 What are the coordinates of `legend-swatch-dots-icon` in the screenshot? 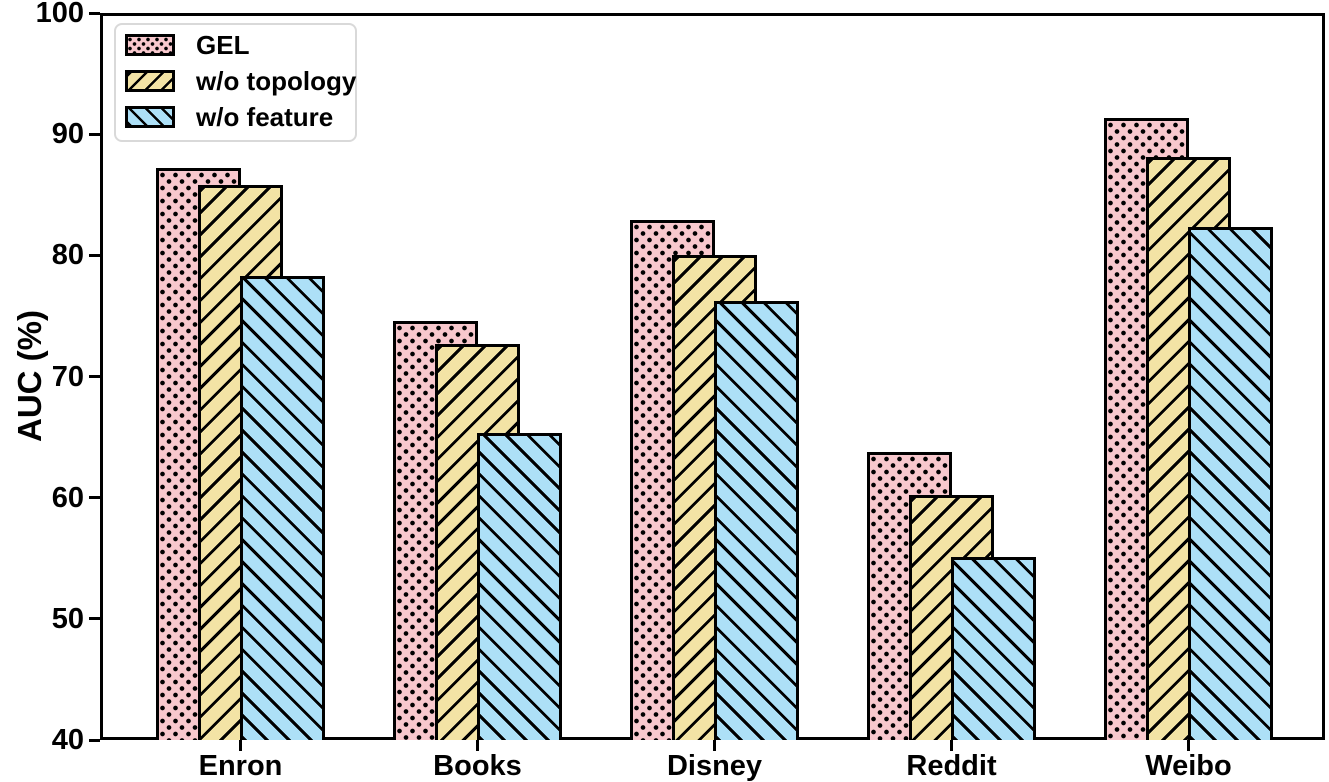 It's located at (150, 45).